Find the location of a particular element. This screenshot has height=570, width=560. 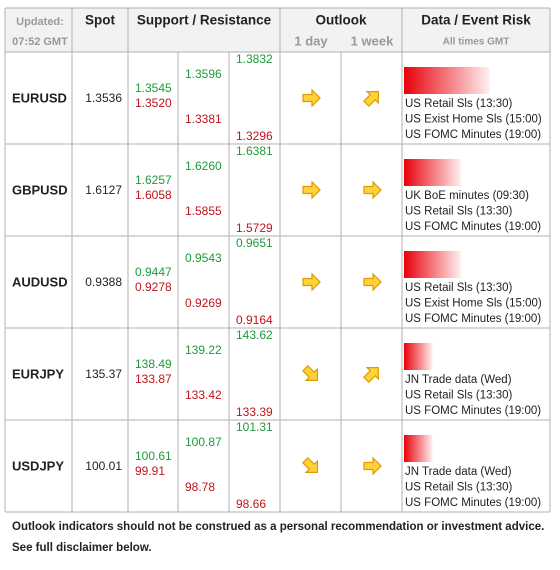

support: 1.5855 is located at coordinates (203, 211).